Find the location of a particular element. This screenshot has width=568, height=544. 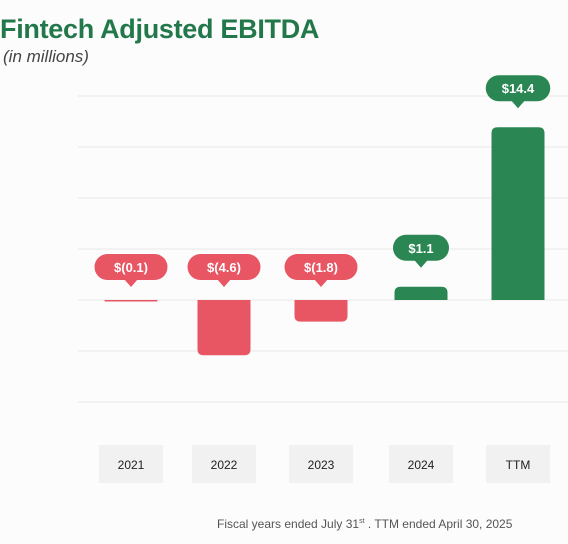

x-tick-label: 2021 is located at coordinates (131, 465).